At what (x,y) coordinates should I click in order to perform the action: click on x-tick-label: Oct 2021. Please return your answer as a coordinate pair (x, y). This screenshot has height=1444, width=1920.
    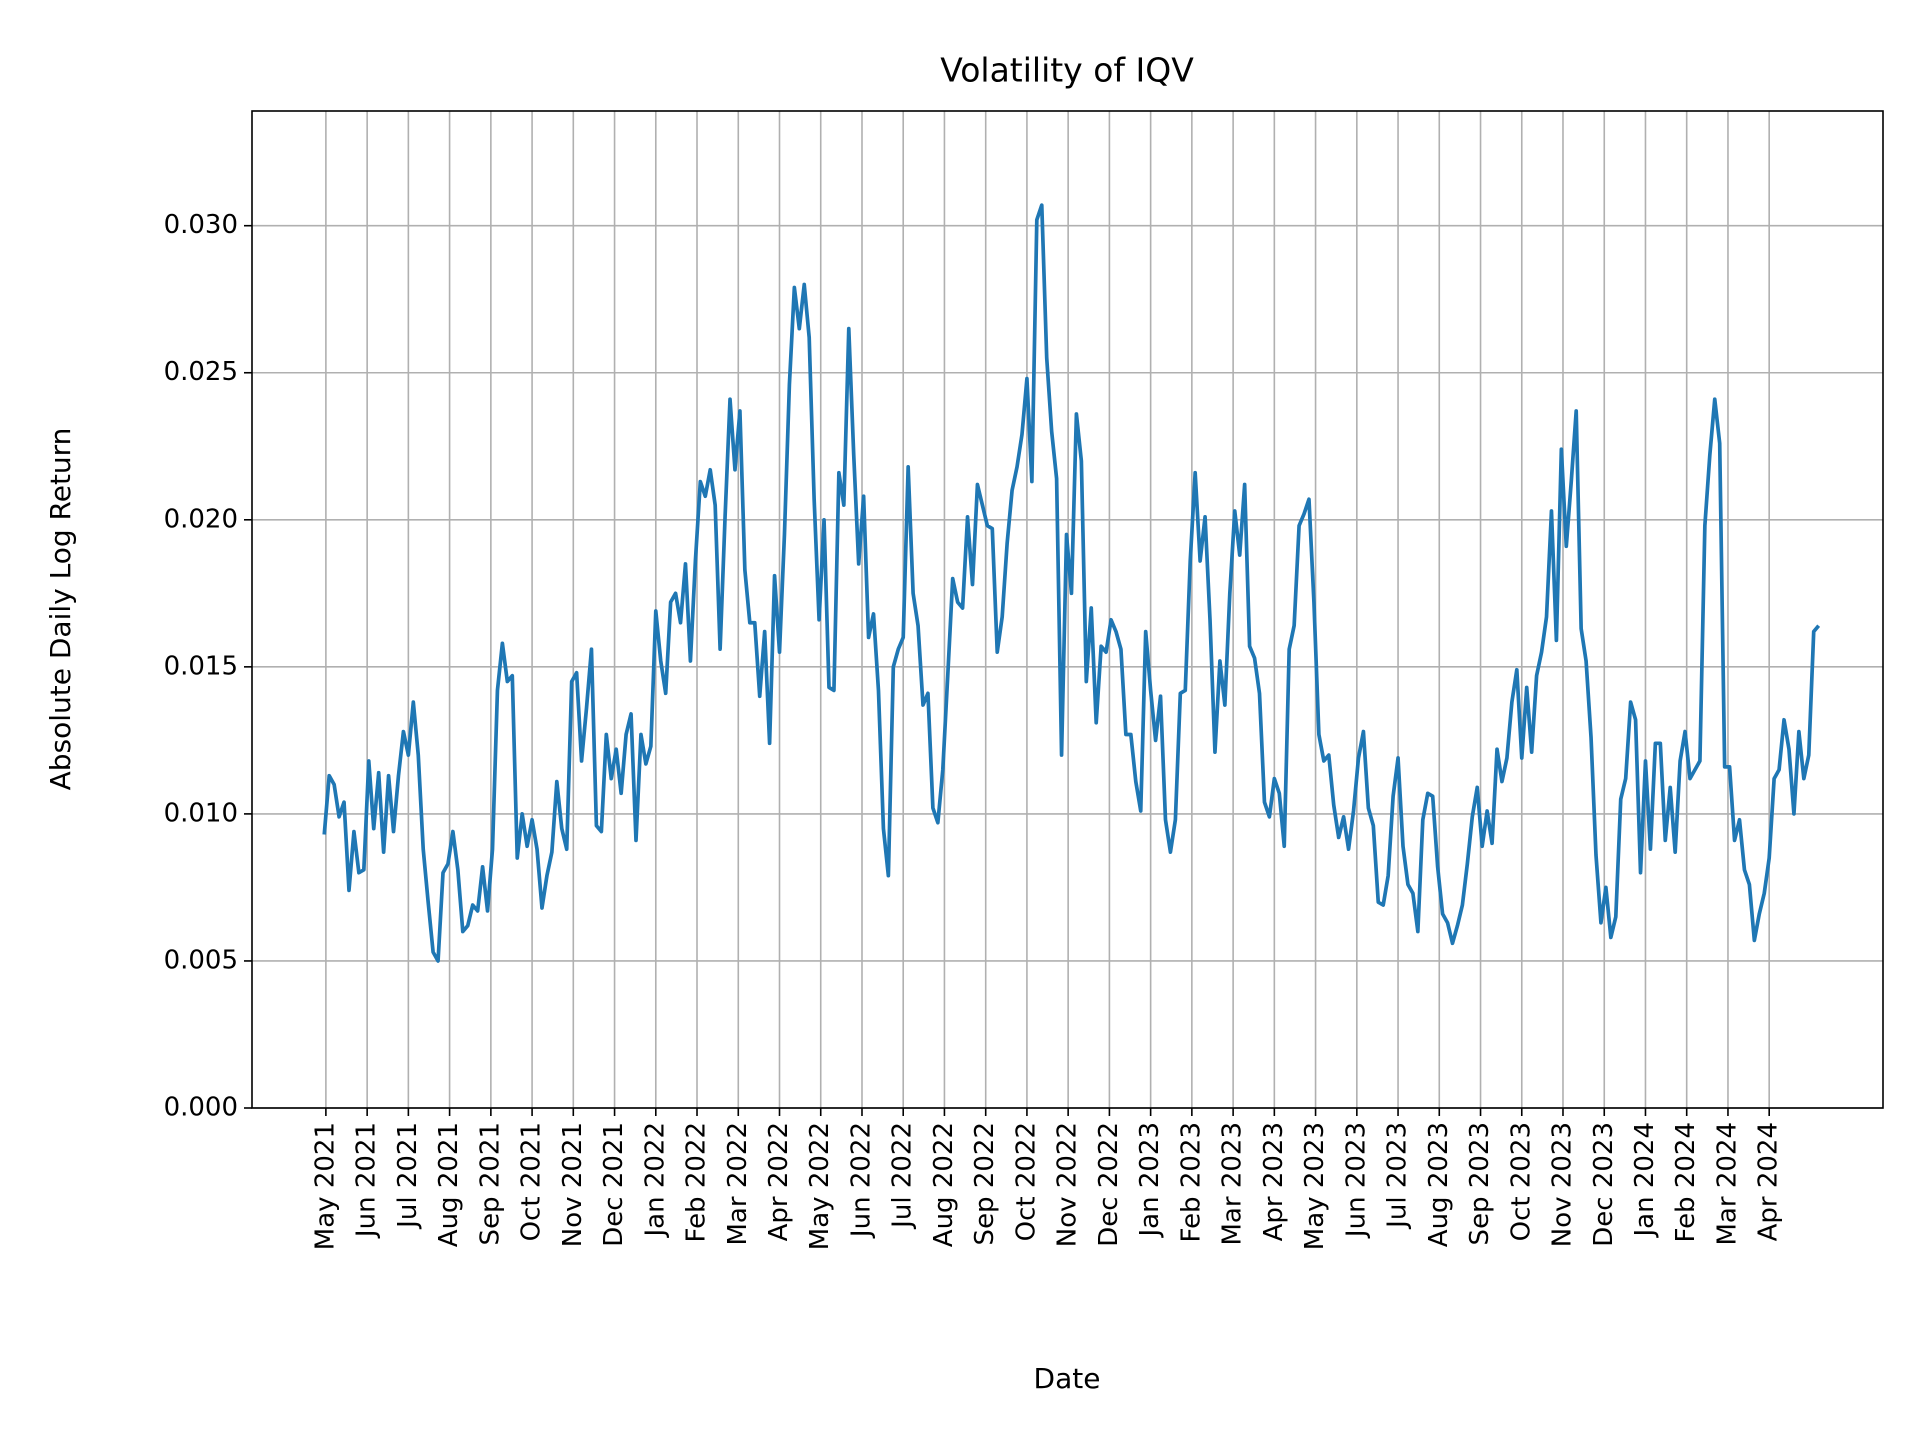
    Looking at the image, I should click on (532, 1181).